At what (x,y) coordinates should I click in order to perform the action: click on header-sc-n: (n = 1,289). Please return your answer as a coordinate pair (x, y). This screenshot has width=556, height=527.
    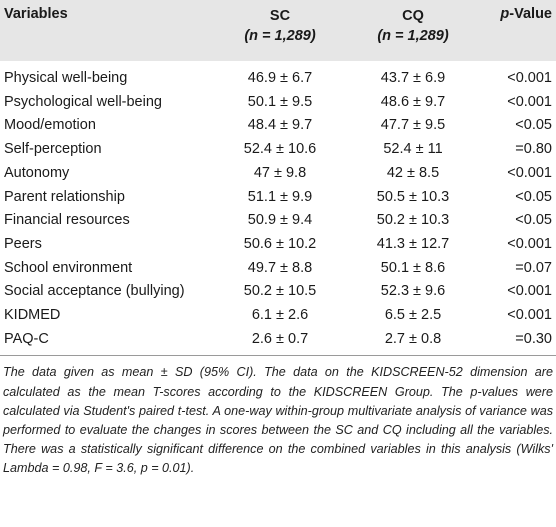
    Looking at the image, I should click on (280, 36).